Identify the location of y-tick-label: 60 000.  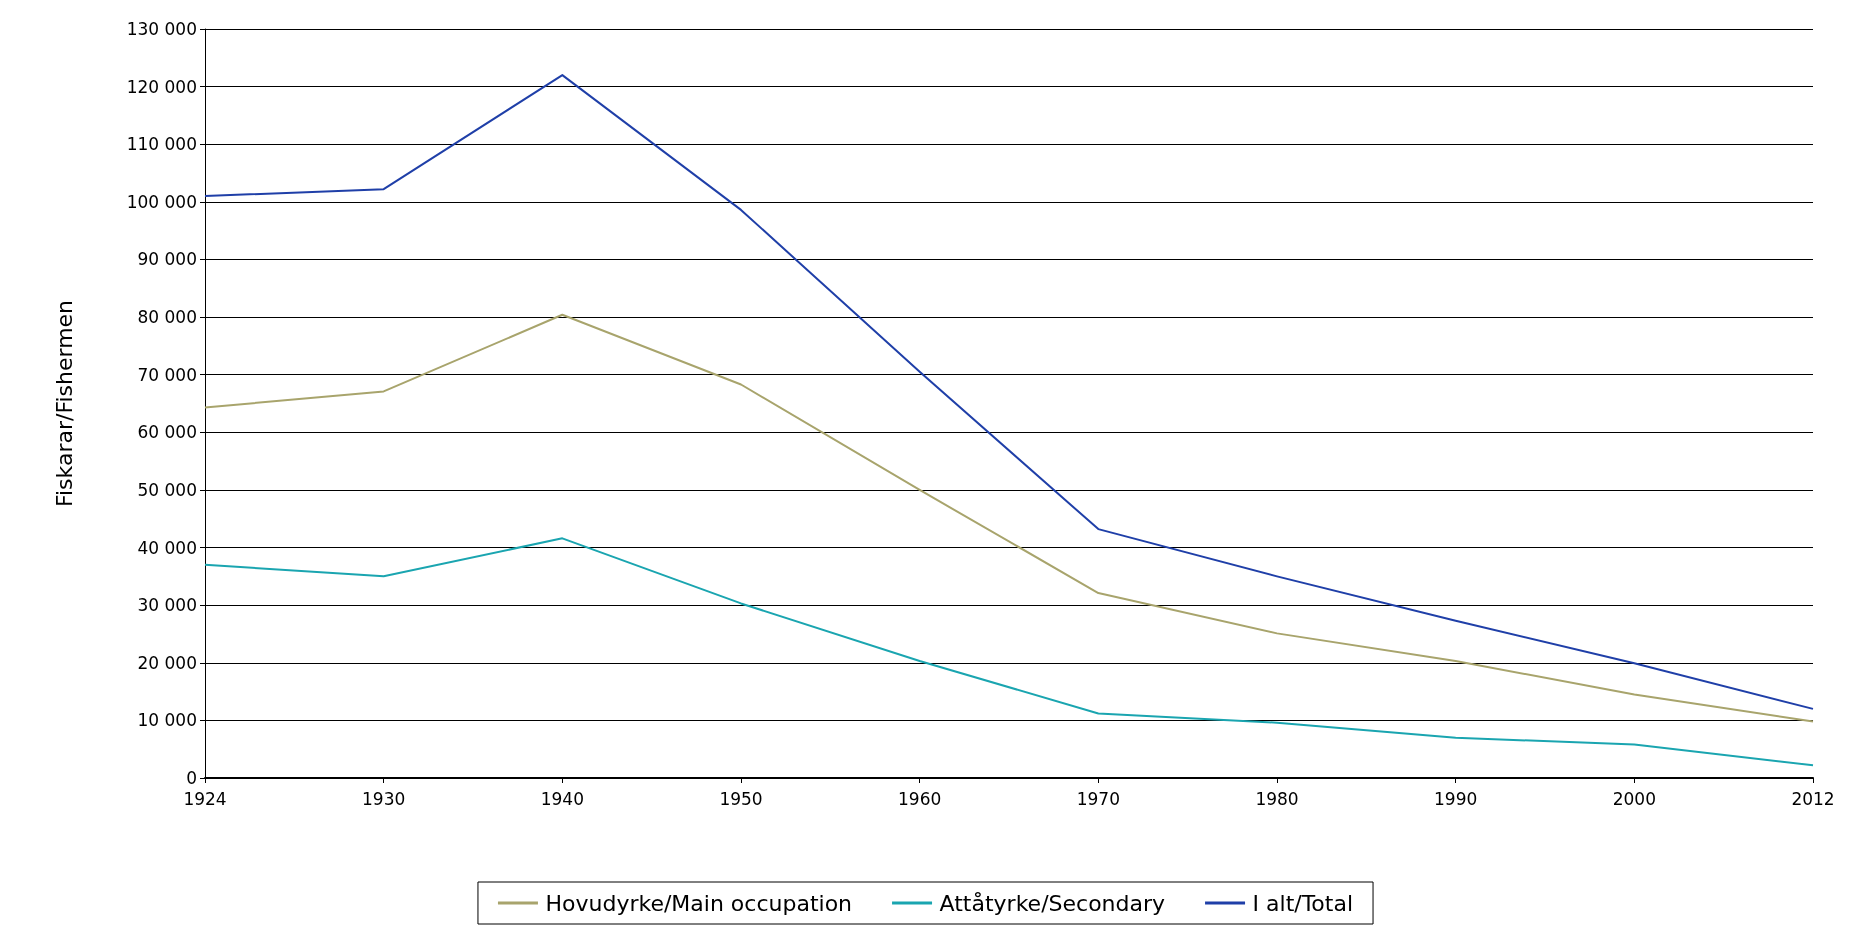
(167, 432).